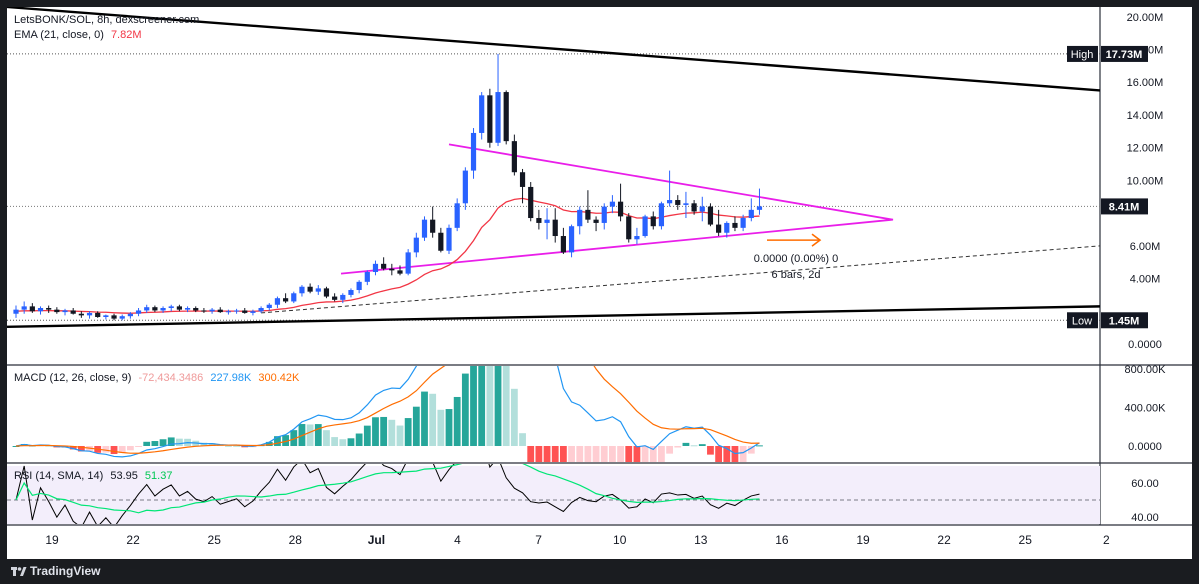 This screenshot has width=1199, height=584. Describe the element at coordinates (158, 476) in the screenshot. I see `legend-rsi-sma: 51.37` at that location.